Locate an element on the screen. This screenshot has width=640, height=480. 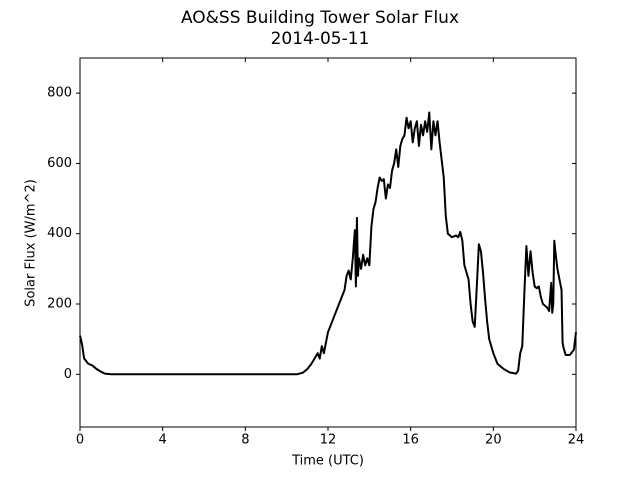
x-tick-label: 12 is located at coordinates (328, 440).